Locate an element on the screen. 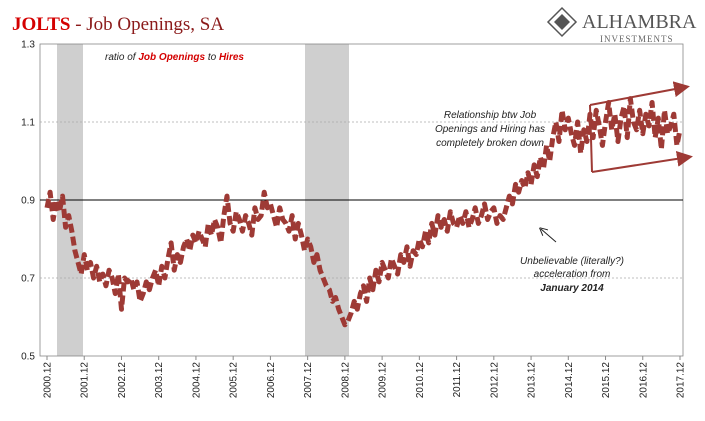 Image resolution: width=705 pixels, height=421 pixels. y-tick-label: 1.1 is located at coordinates (28, 123).